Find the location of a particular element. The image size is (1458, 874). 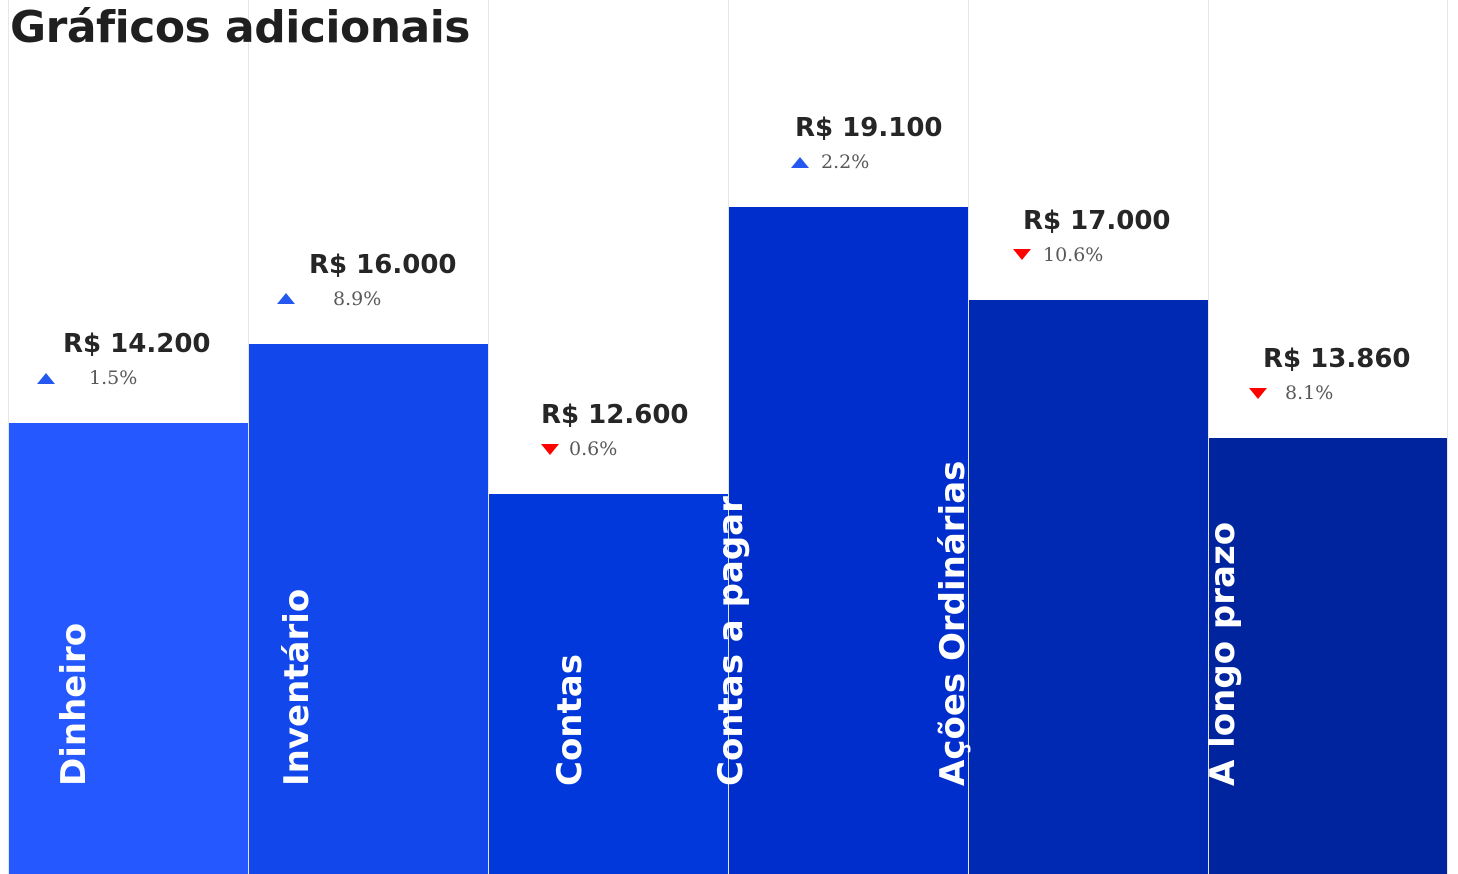

change-percent: 10.6% is located at coordinates (1073, 254).